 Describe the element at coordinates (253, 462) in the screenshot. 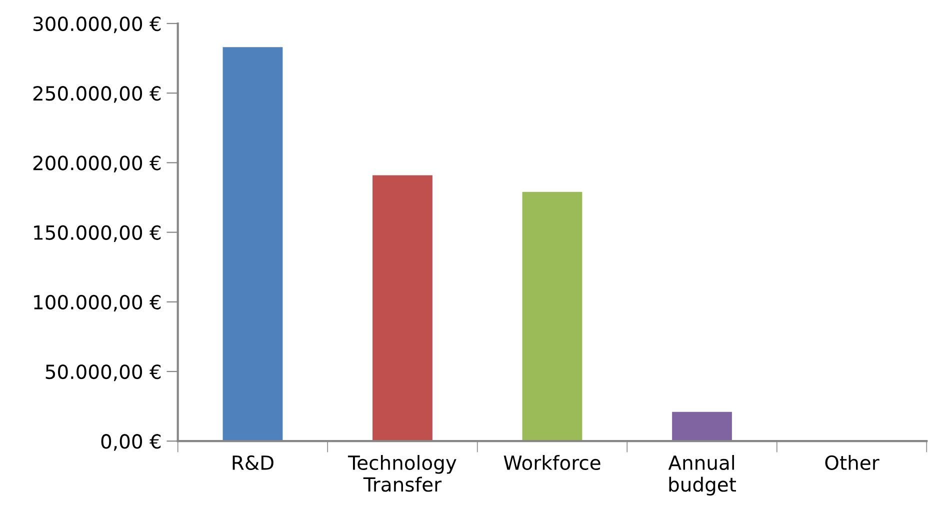

I see `x-tick-label: R&D` at that location.